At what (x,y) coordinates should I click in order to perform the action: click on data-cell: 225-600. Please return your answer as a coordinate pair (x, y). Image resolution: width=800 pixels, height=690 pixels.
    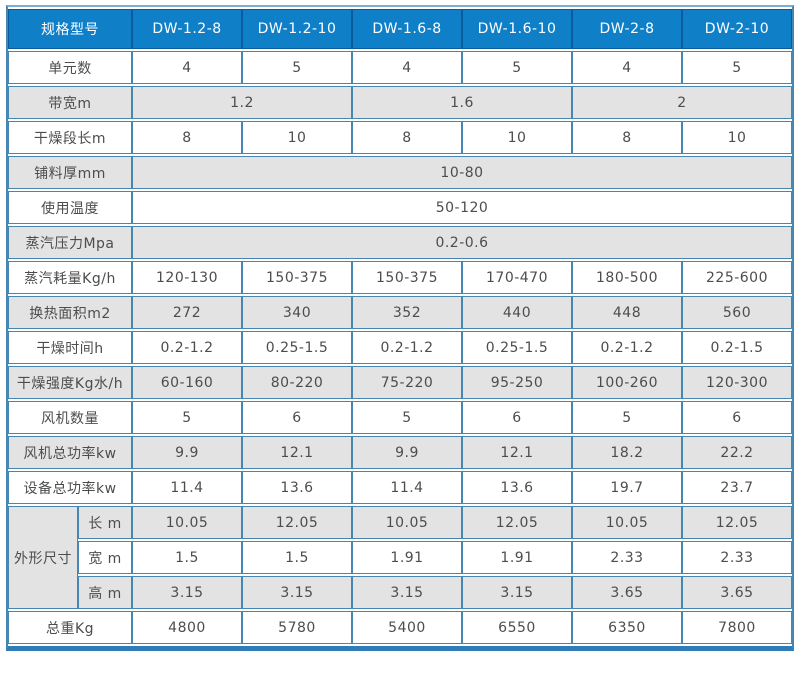
    Looking at the image, I should click on (737, 277).